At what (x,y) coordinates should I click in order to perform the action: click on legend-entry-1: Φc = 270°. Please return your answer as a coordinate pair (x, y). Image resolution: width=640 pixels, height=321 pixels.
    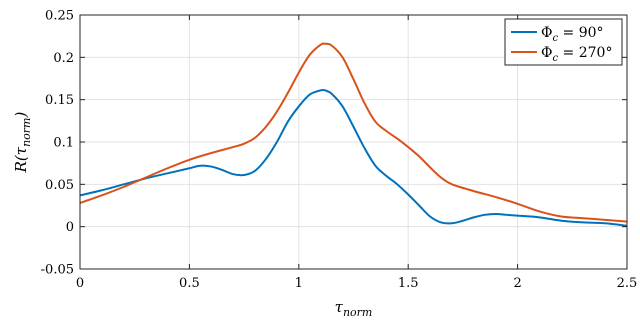
    Looking at the image, I should click on (576, 54).